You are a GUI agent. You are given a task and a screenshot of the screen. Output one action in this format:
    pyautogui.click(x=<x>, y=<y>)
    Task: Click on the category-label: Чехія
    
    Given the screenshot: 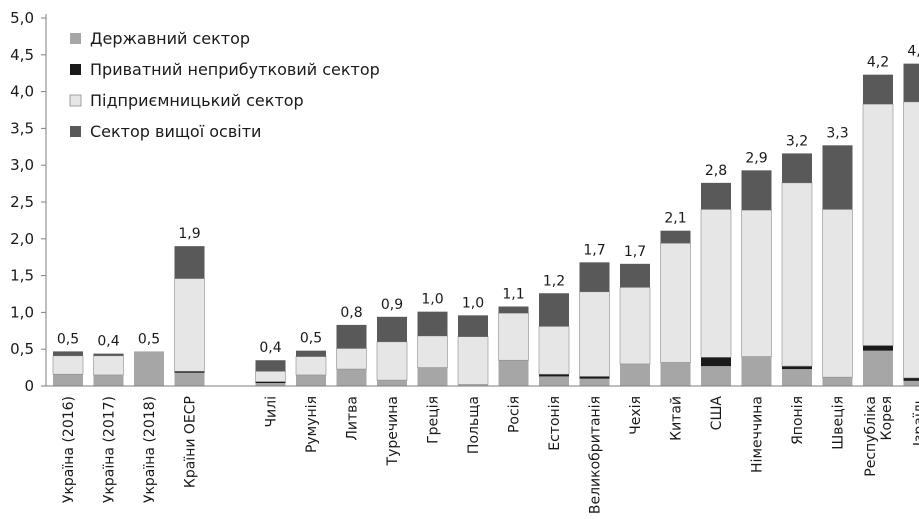 What is the action you would take?
    pyautogui.click(x=636, y=415)
    